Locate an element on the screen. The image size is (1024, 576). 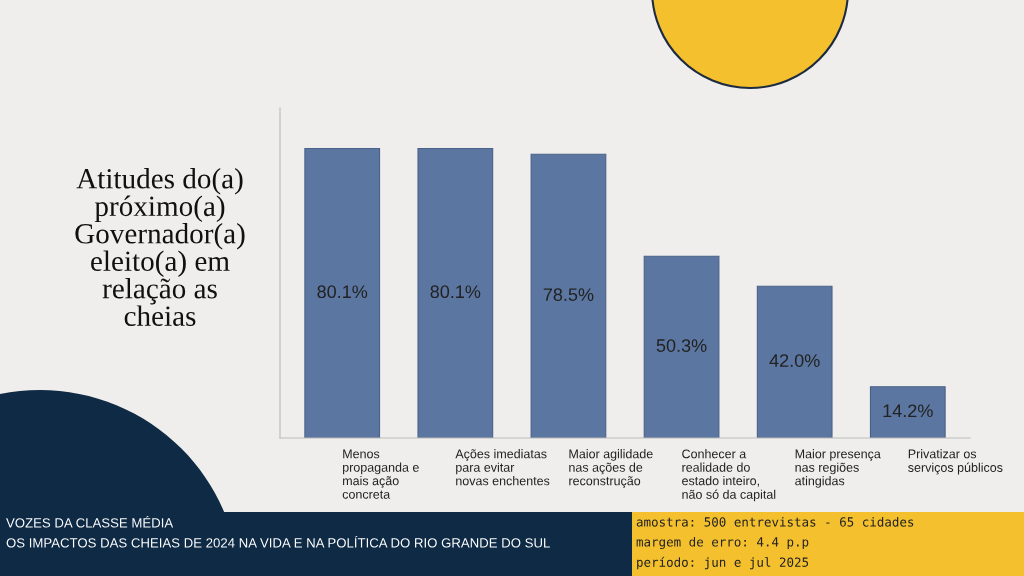
x-tick-label: Menos propaganda e mais ação concreta is located at coordinates (380, 474).